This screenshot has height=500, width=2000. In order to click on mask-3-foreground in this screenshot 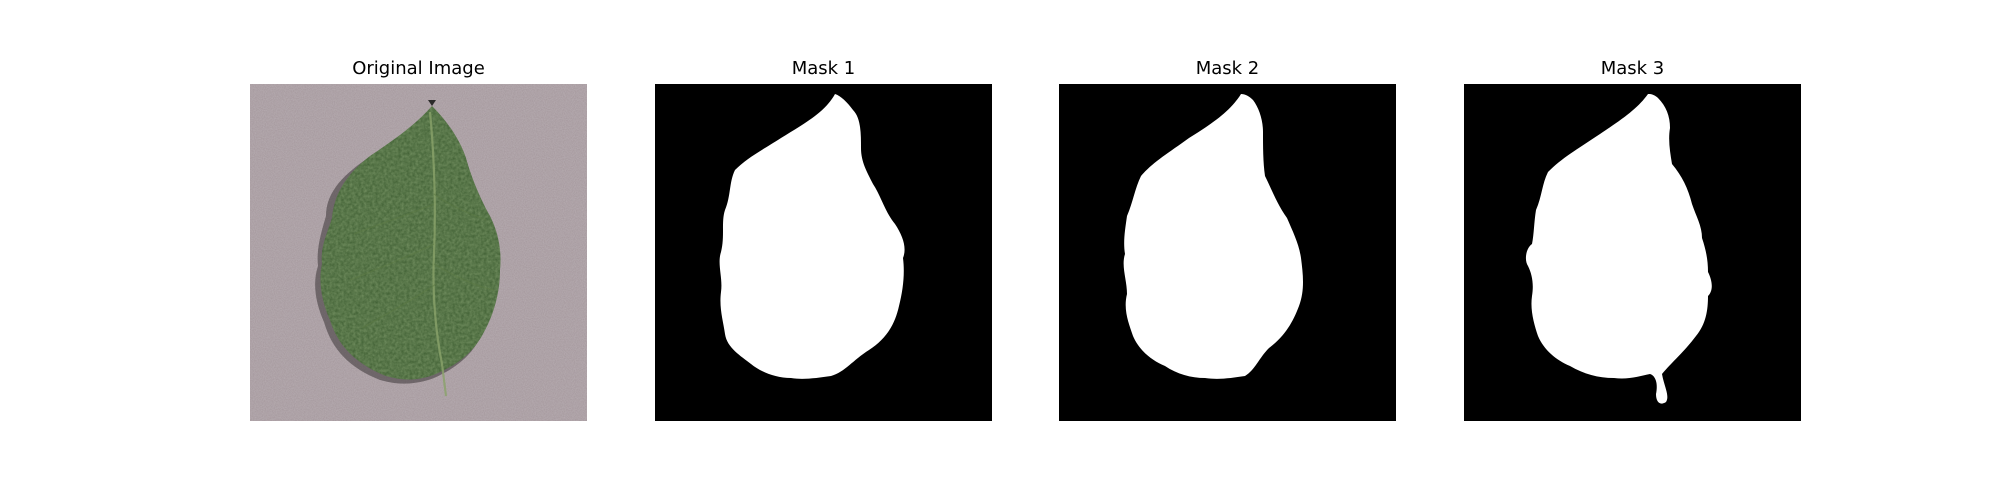, I will do `click(1618, 249)`.